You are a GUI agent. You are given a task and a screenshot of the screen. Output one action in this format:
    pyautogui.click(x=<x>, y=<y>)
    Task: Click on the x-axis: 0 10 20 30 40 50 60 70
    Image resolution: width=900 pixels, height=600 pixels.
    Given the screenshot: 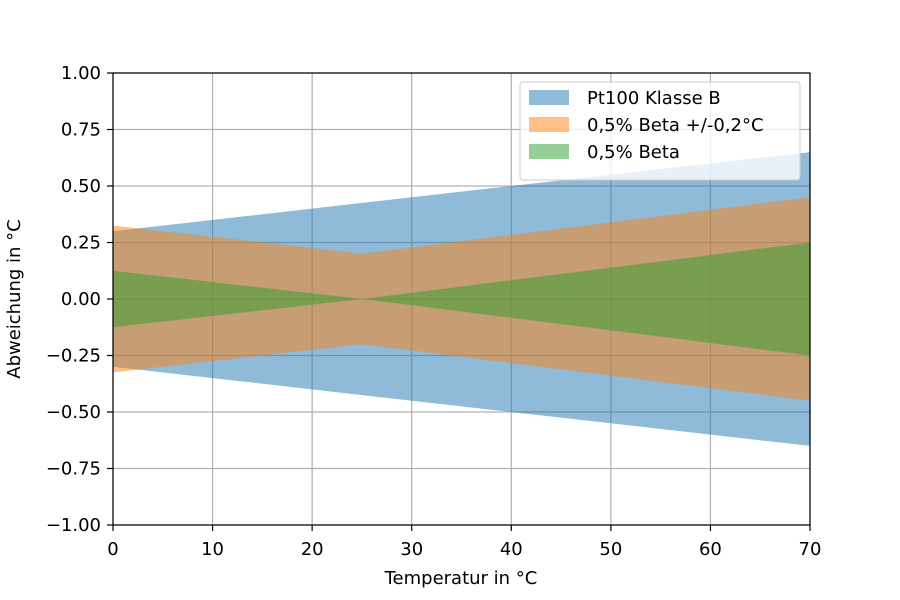 What is the action you would take?
    pyautogui.click(x=464, y=542)
    